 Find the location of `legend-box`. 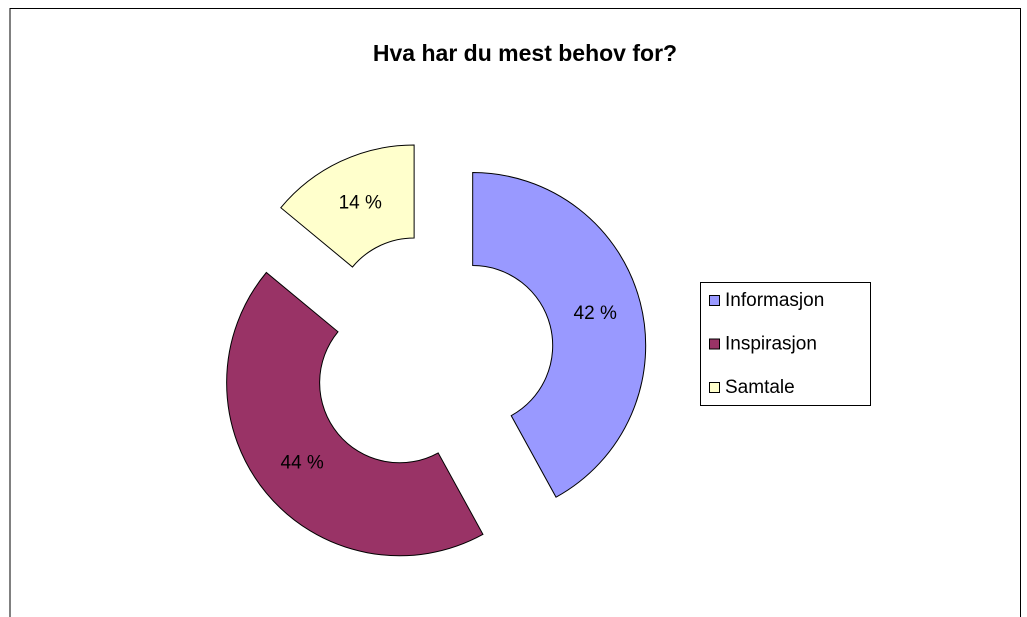

legend-box is located at coordinates (785, 344).